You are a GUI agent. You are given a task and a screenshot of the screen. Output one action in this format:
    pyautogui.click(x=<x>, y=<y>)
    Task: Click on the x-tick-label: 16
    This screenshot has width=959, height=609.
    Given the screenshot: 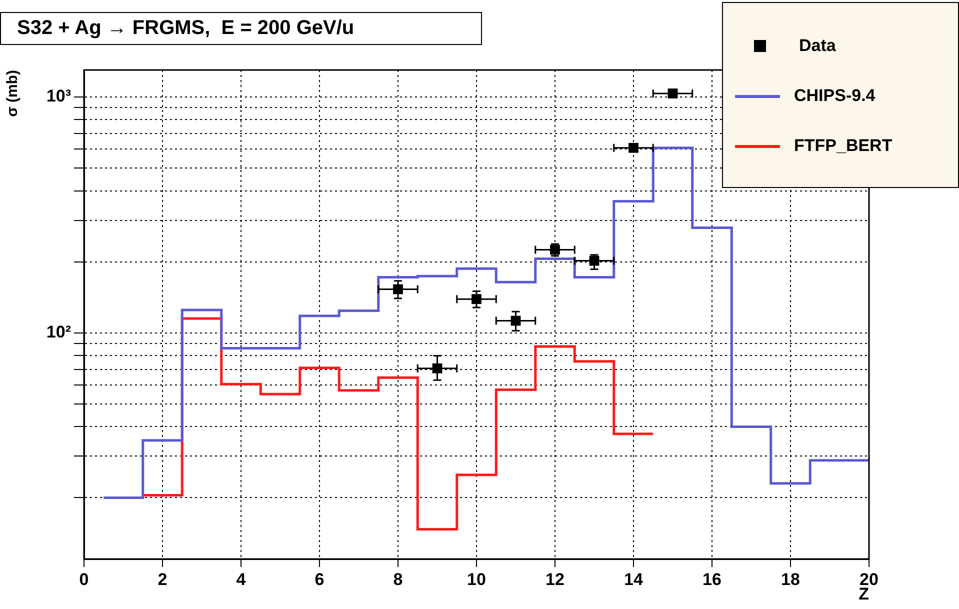 What is the action you would take?
    pyautogui.click(x=712, y=579)
    